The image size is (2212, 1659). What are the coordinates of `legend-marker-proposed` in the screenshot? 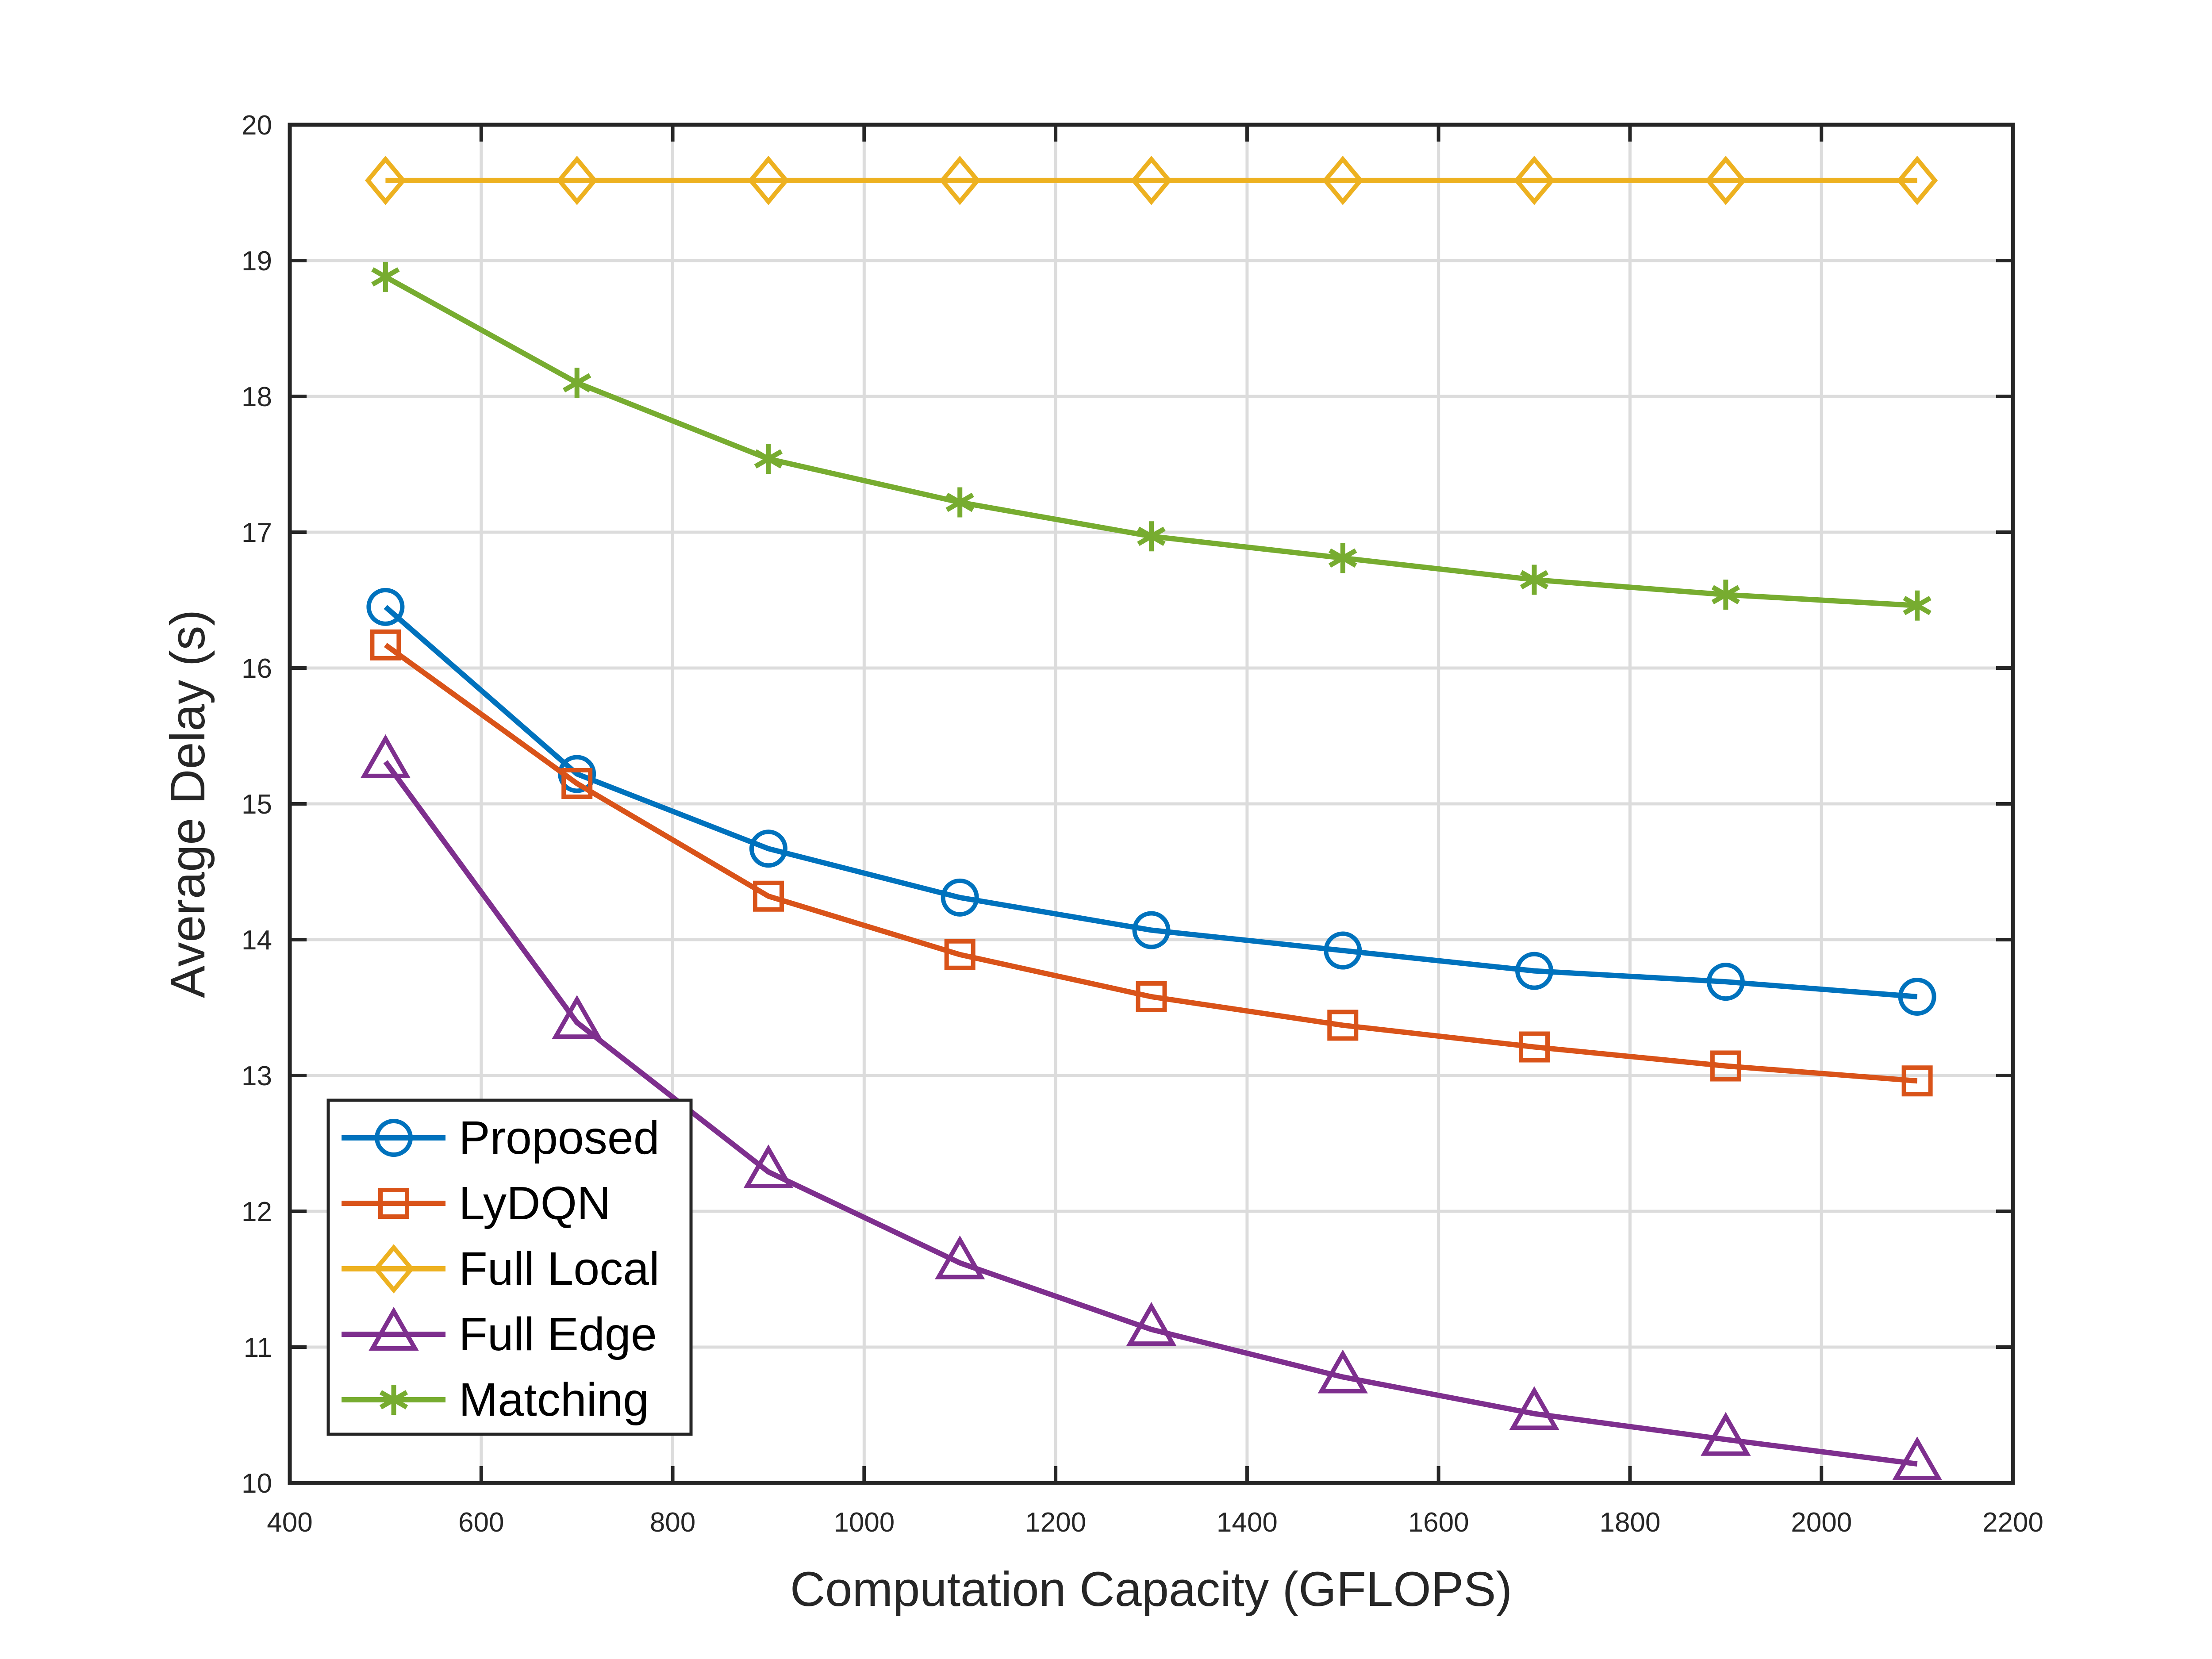 It's located at (394, 1138).